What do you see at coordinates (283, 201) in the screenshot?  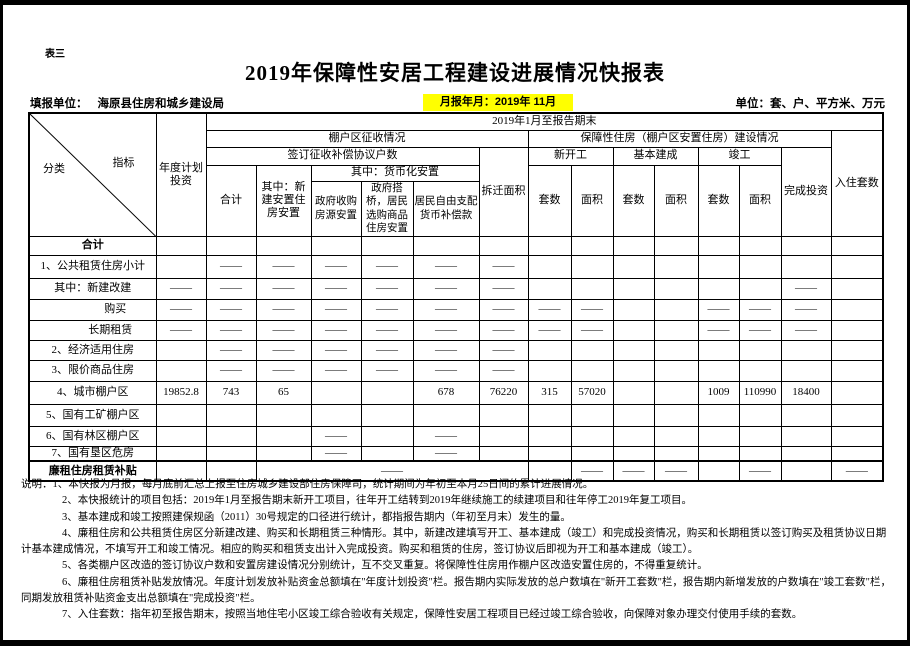 I see `header-new-build-housing: 其中：新建安置住房安置` at bounding box center [283, 201].